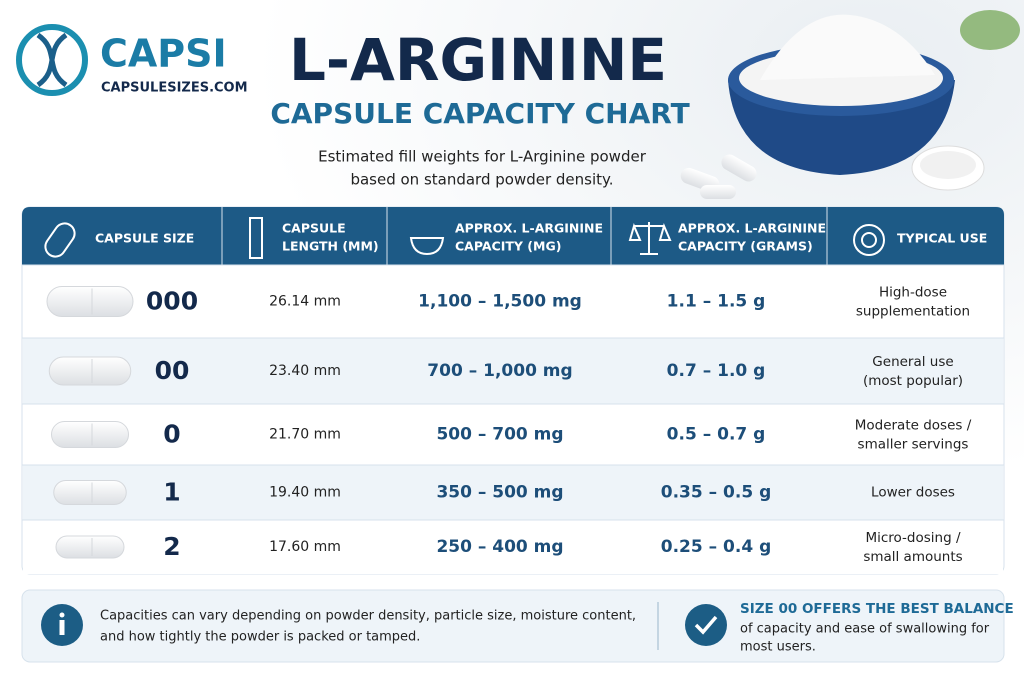 The width and height of the screenshot is (1024, 683). What do you see at coordinates (478, 60) in the screenshot?
I see `title: L-ARGININE` at bounding box center [478, 60].